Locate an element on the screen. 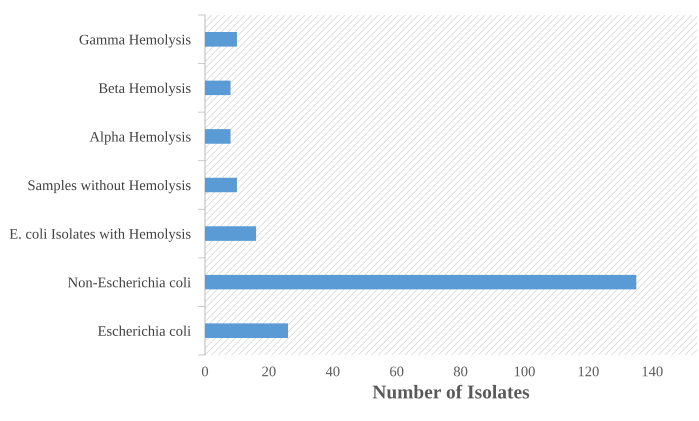 The height and width of the screenshot is (421, 699). y-tick-label: Escherichia coli is located at coordinates (144, 331).